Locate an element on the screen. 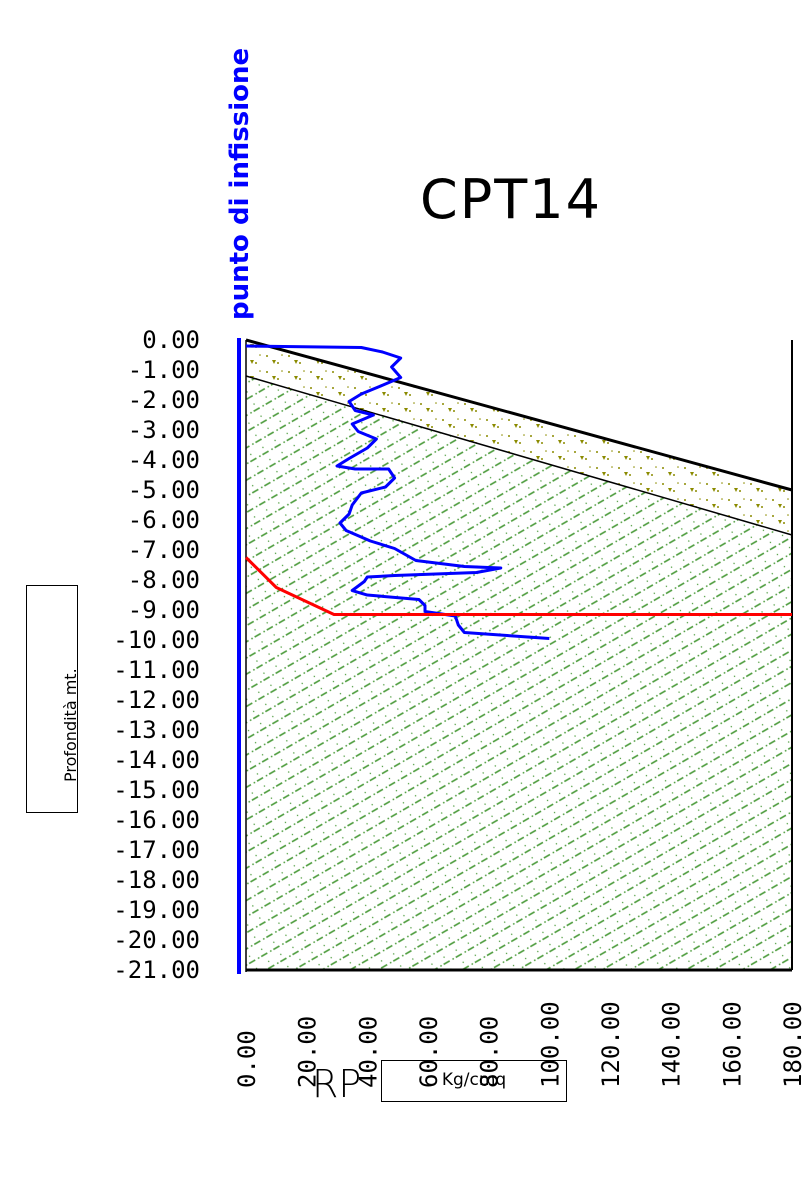 The width and height of the screenshot is (809, 1194). x-tick-label: 40.00 is located at coordinates (368, 1052).